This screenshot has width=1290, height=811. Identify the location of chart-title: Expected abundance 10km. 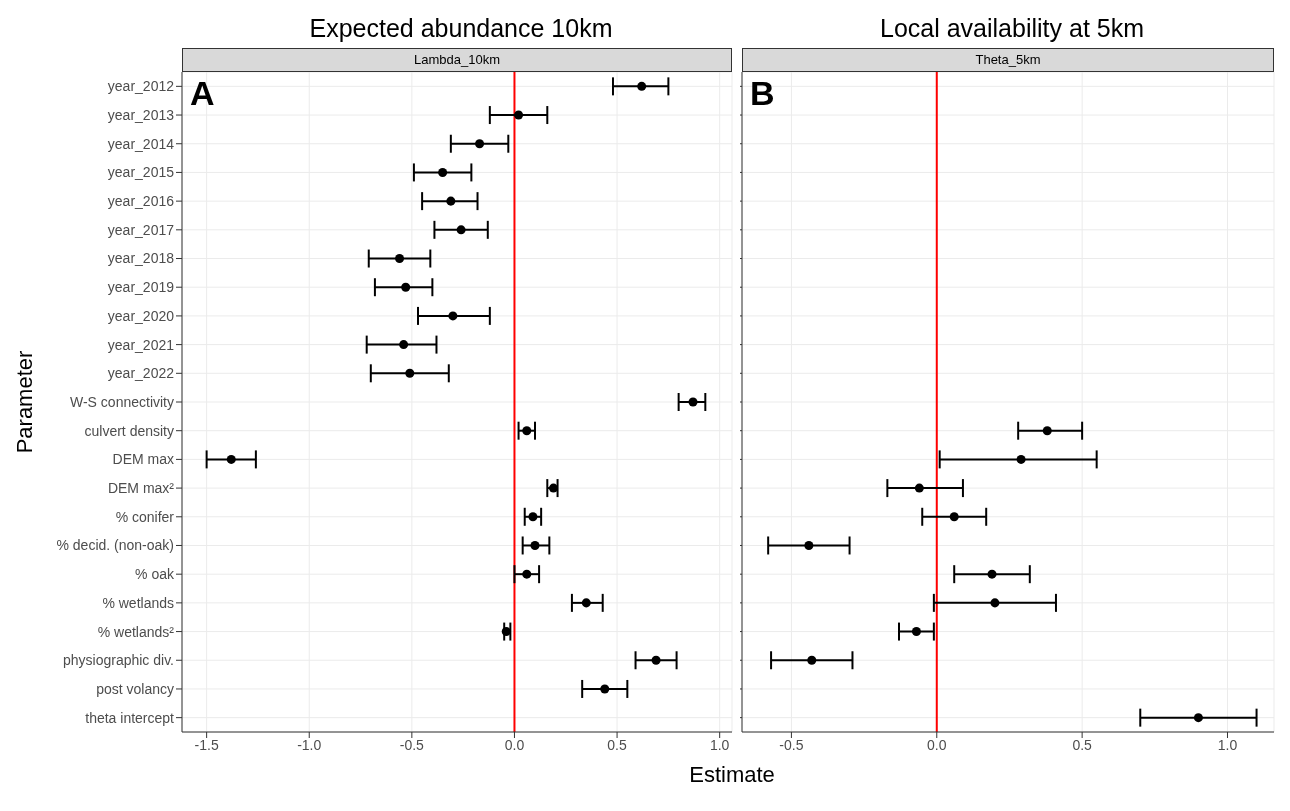
(461, 28).